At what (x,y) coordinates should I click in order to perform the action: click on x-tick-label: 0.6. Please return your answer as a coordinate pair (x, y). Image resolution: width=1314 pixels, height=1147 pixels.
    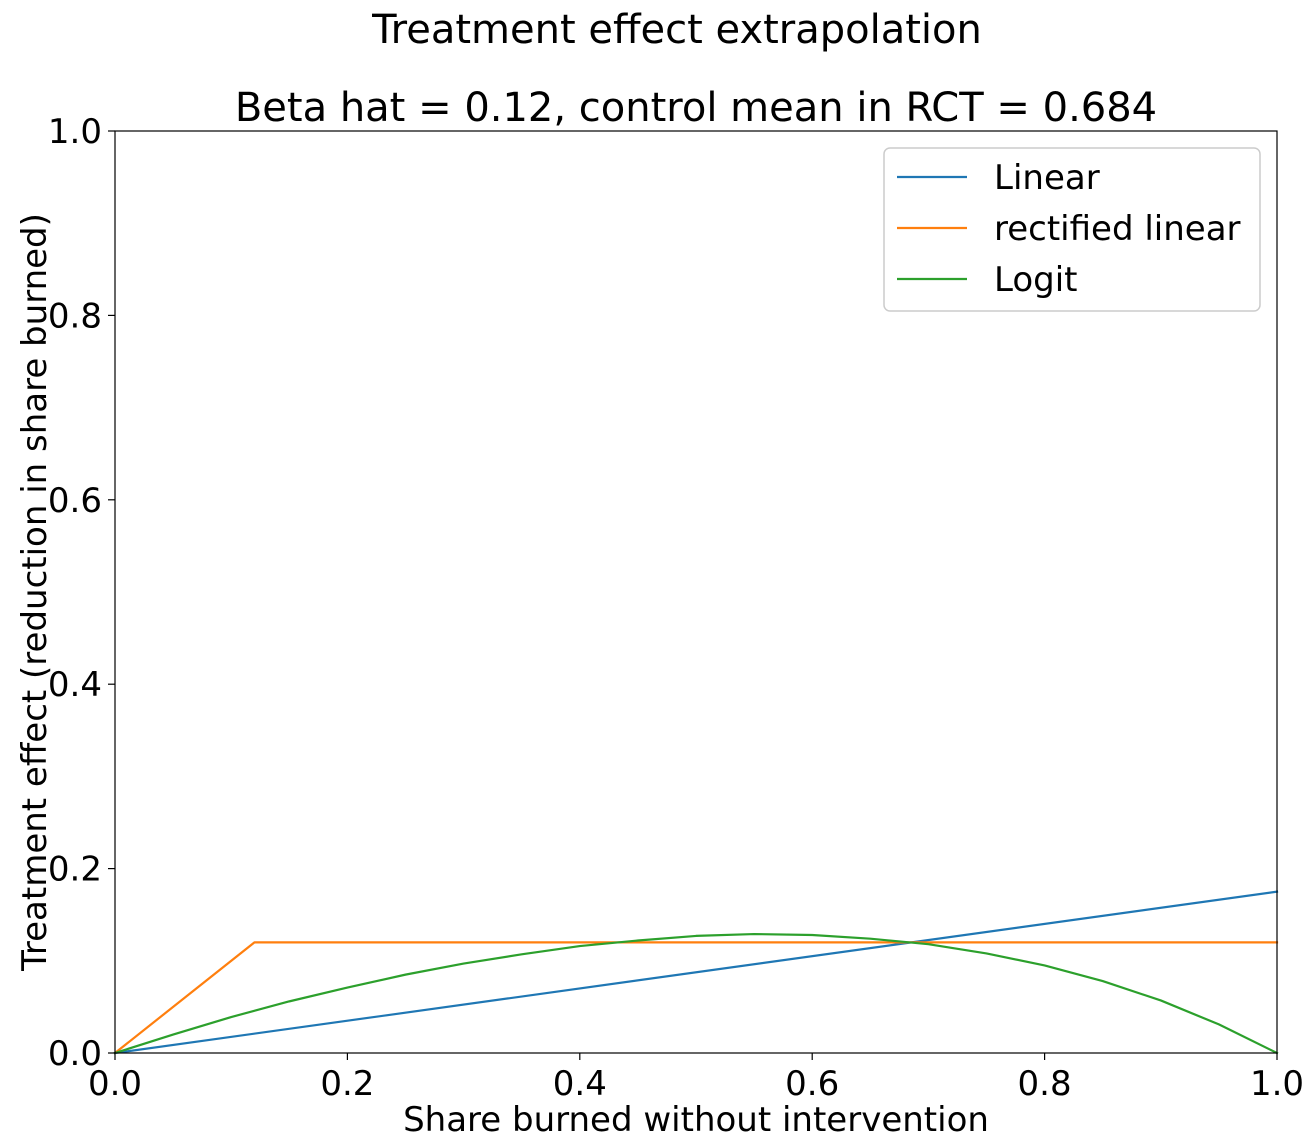
    Looking at the image, I should click on (812, 1084).